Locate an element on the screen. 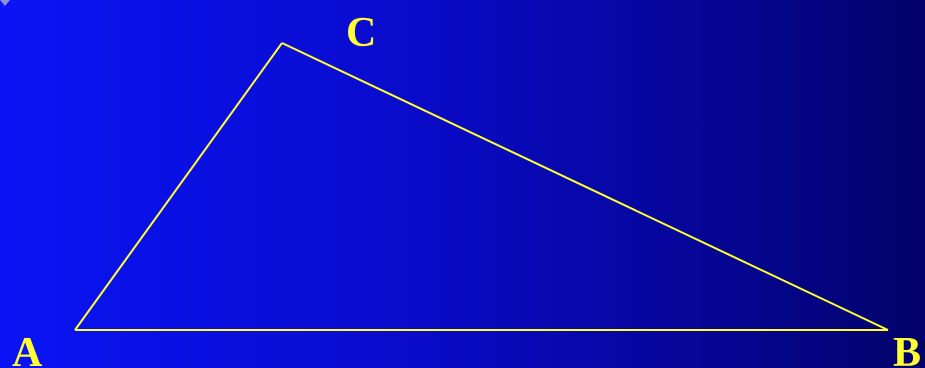 This screenshot has height=368, width=925. vertex-label-c: C is located at coordinates (361, 33).